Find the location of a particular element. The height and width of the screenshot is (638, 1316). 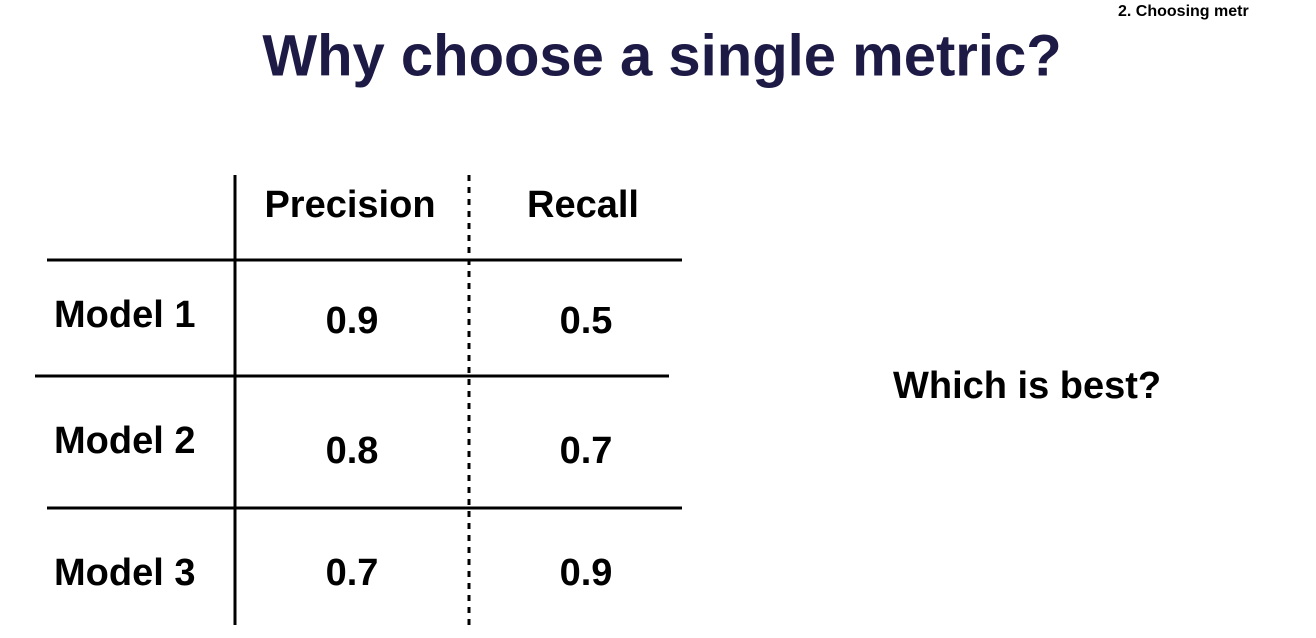

section-label: 2. Choosing metr is located at coordinates (1183, 11).